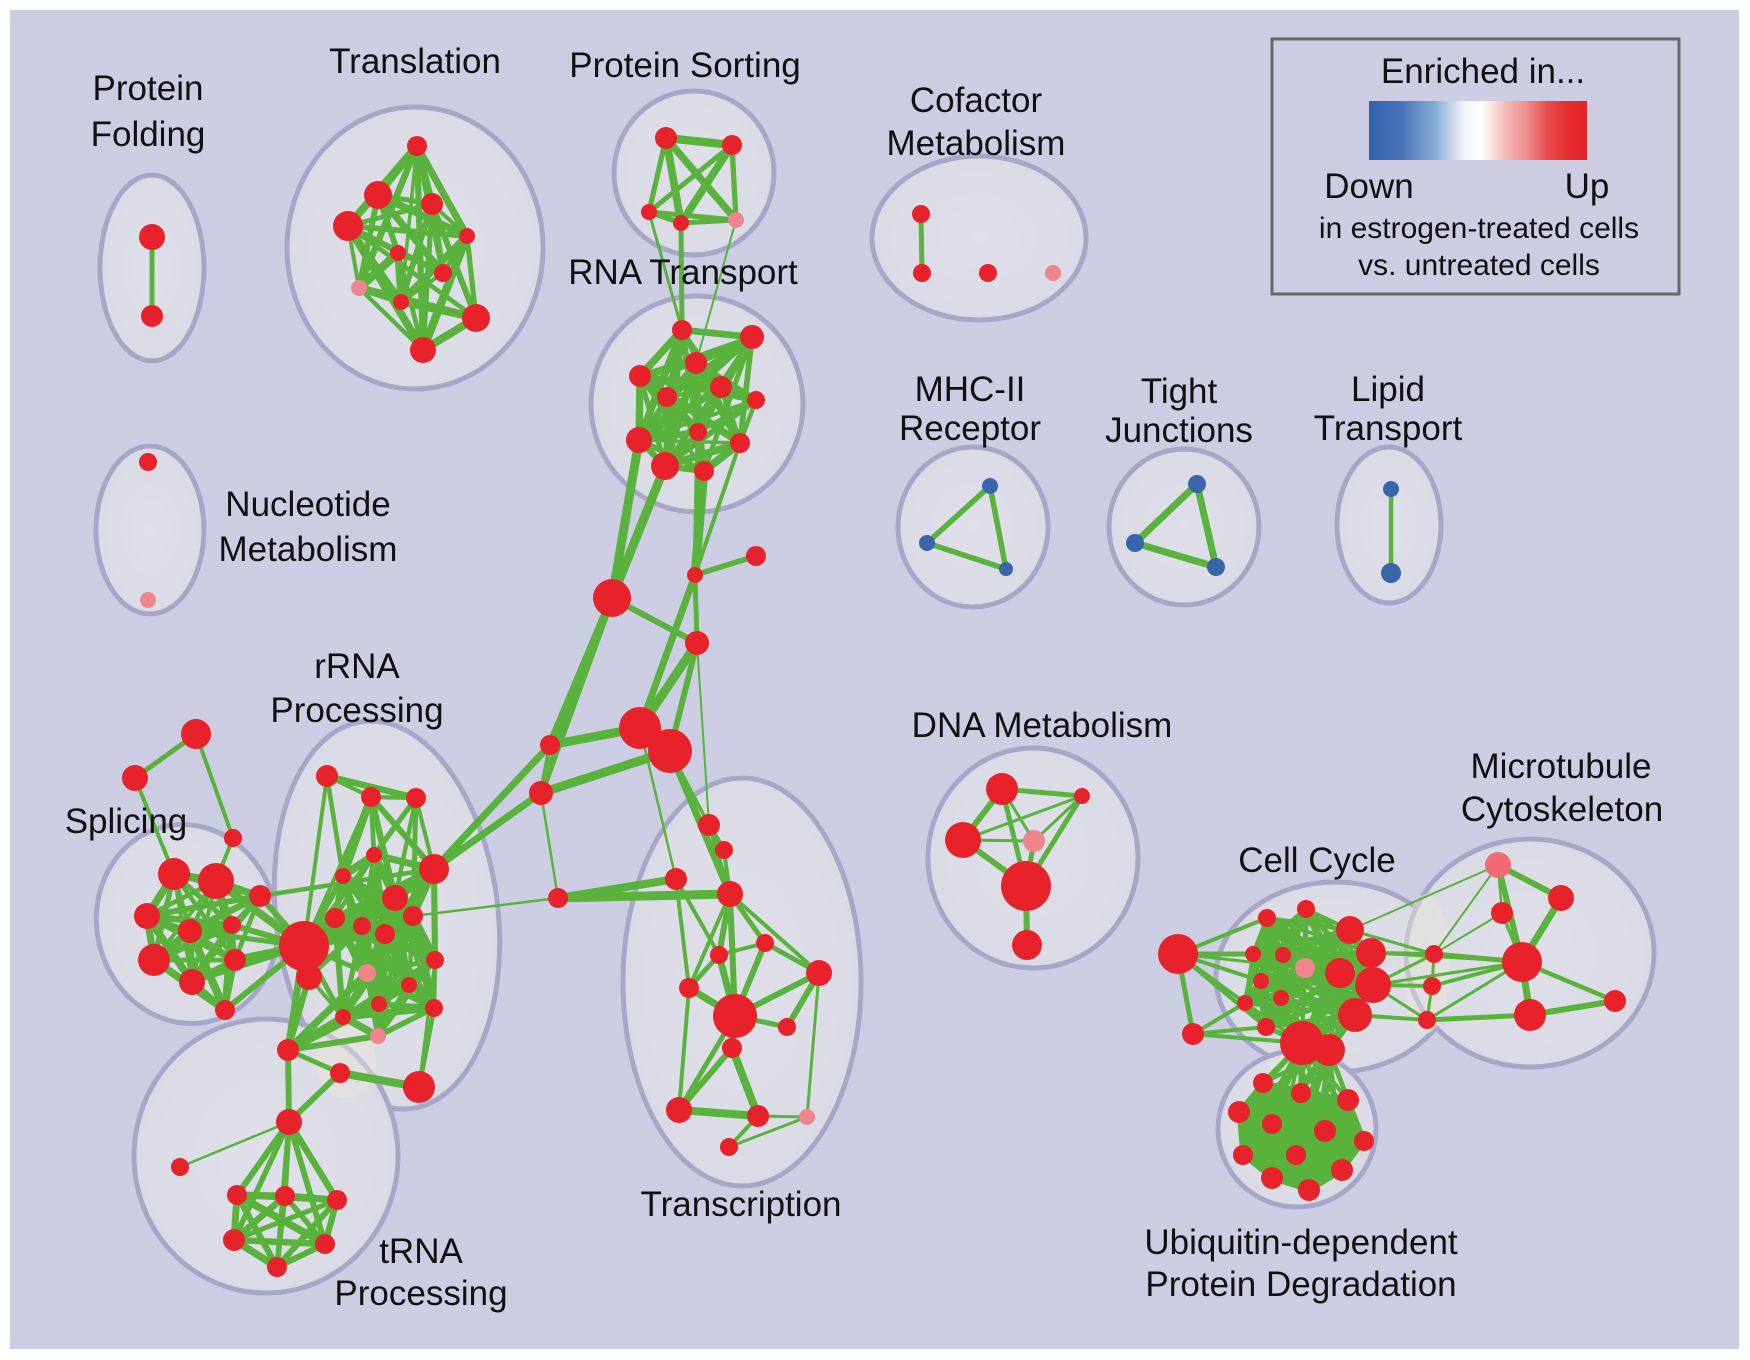 This screenshot has width=1750, height=1360. Describe the element at coordinates (976, 100) in the screenshot. I see `svg-text: Cofactor` at that location.